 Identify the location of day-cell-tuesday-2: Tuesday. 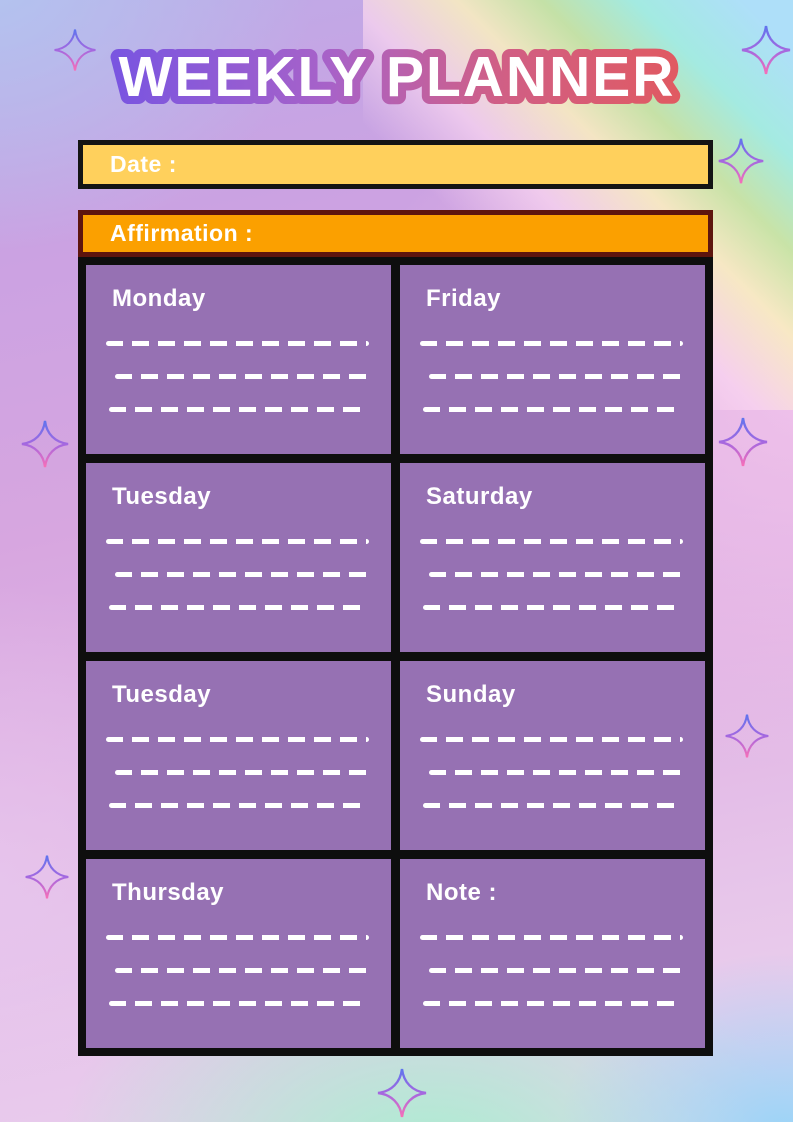
(238, 755).